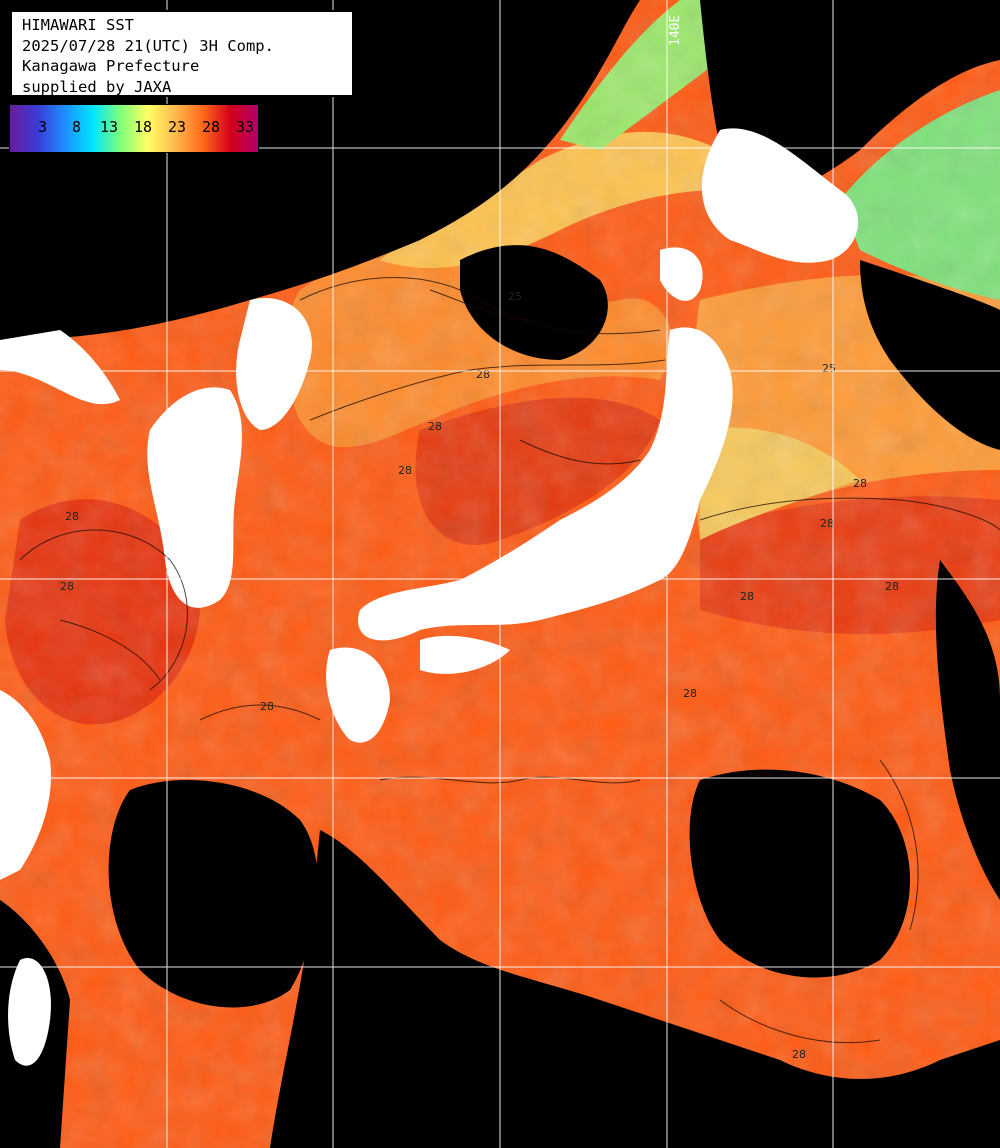  I want to click on map-region: Kanagawa Prefecture, so click(111, 66).